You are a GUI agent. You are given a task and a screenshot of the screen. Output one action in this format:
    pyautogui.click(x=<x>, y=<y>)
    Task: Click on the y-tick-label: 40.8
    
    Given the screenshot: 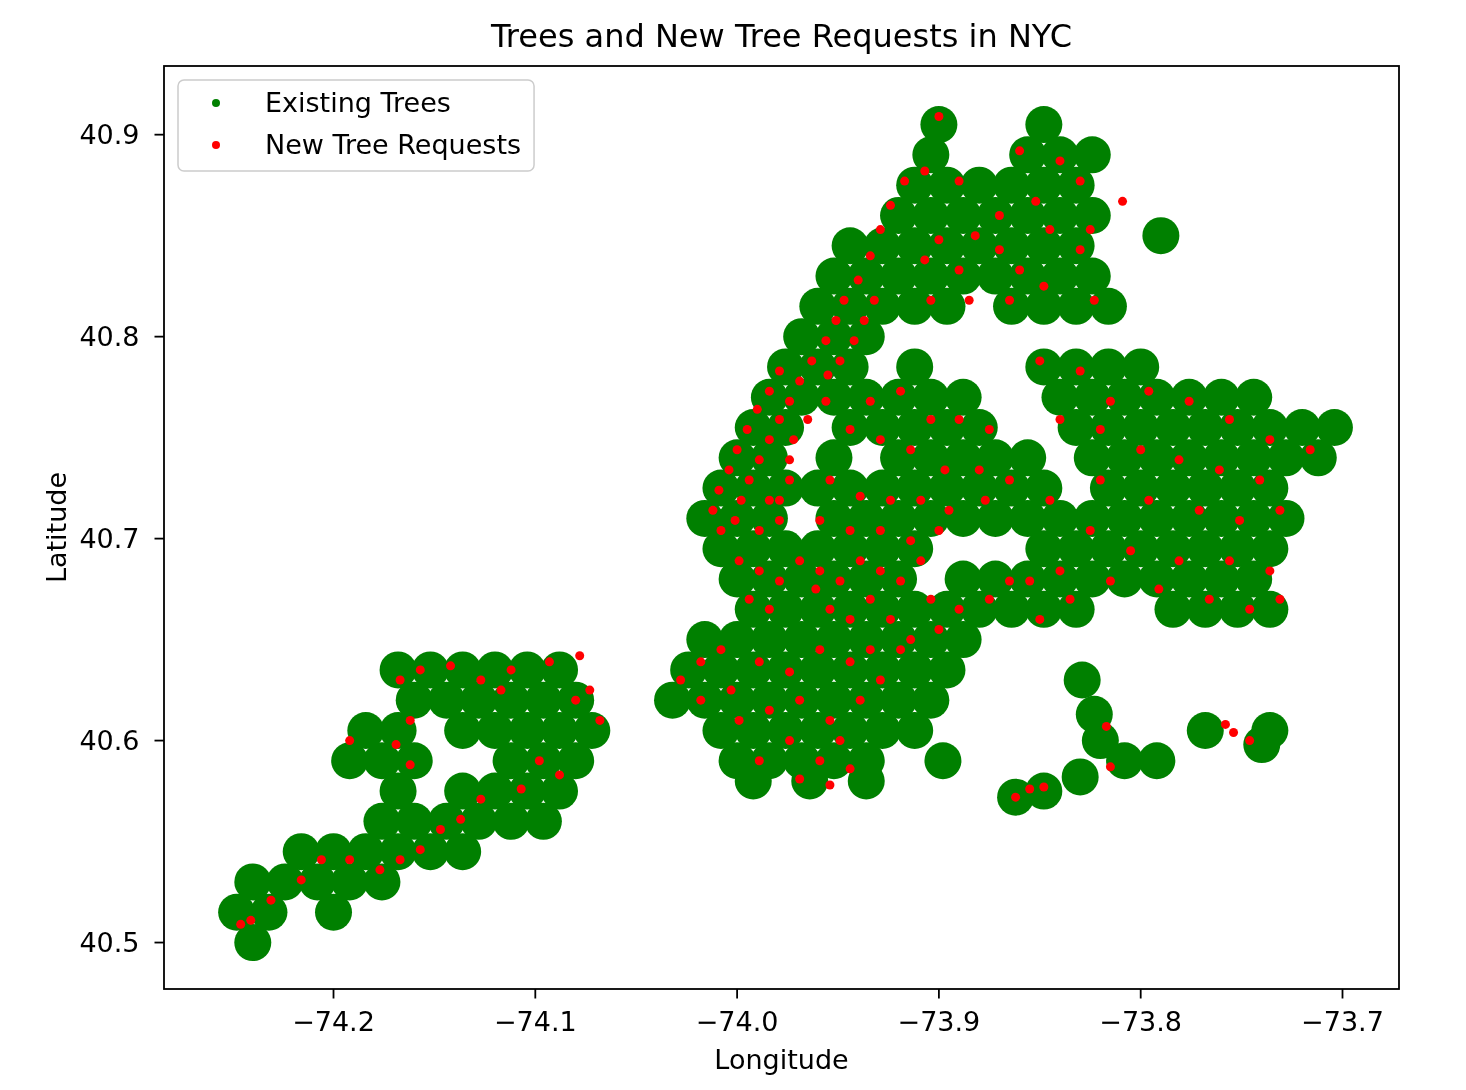 What is the action you would take?
    pyautogui.click(x=109, y=337)
    